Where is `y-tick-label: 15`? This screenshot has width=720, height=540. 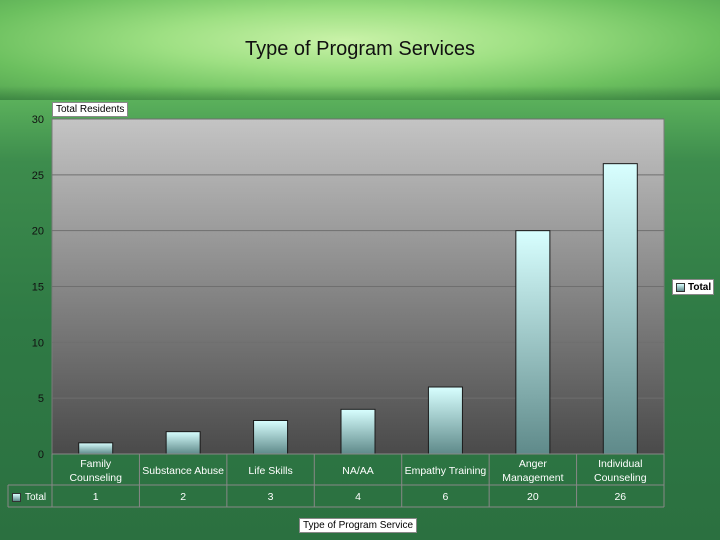
y-tick-label: 15 is located at coordinates (38, 288).